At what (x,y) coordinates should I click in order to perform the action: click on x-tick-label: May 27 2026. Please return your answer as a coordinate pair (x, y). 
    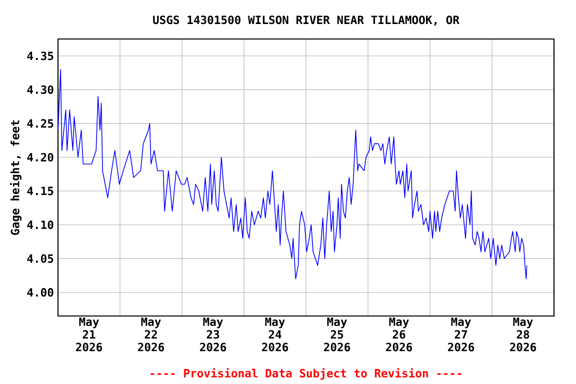
    Looking at the image, I should click on (461, 335).